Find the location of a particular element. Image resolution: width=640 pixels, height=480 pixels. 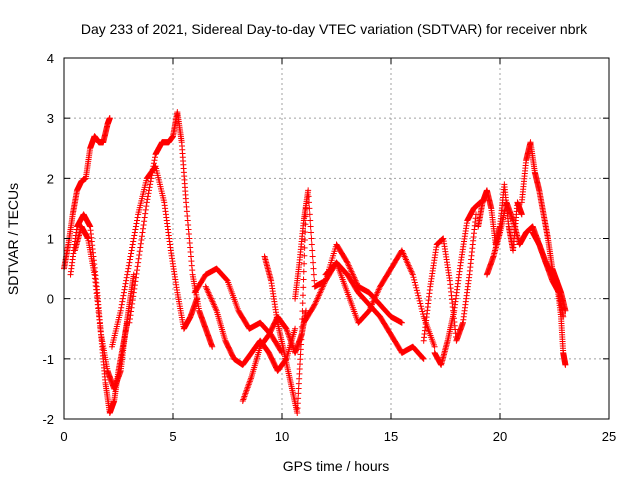

y-tick-label: 3 is located at coordinates (50, 118).